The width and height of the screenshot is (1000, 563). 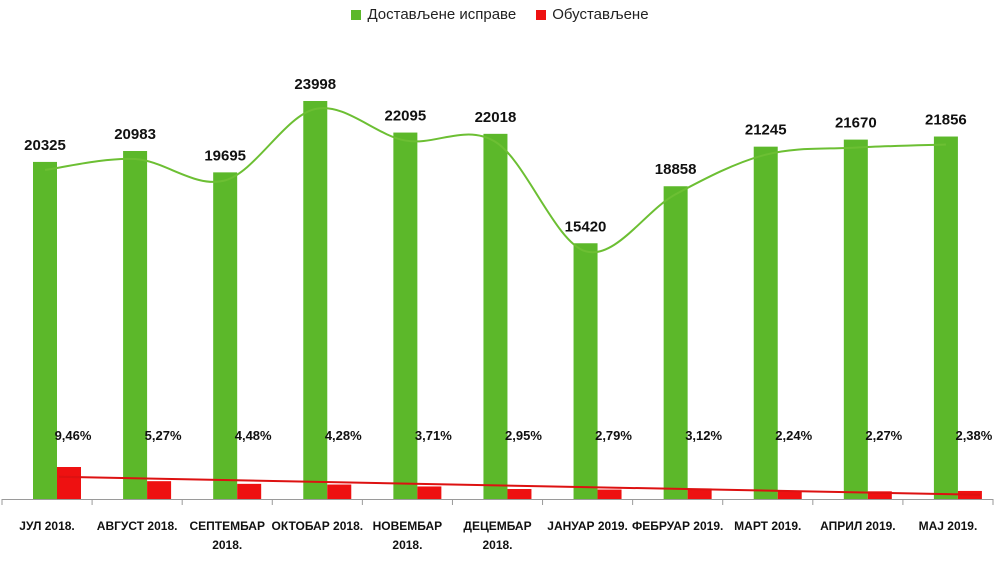 I want to click on data-label-delivered: 20983, so click(x=135, y=134).